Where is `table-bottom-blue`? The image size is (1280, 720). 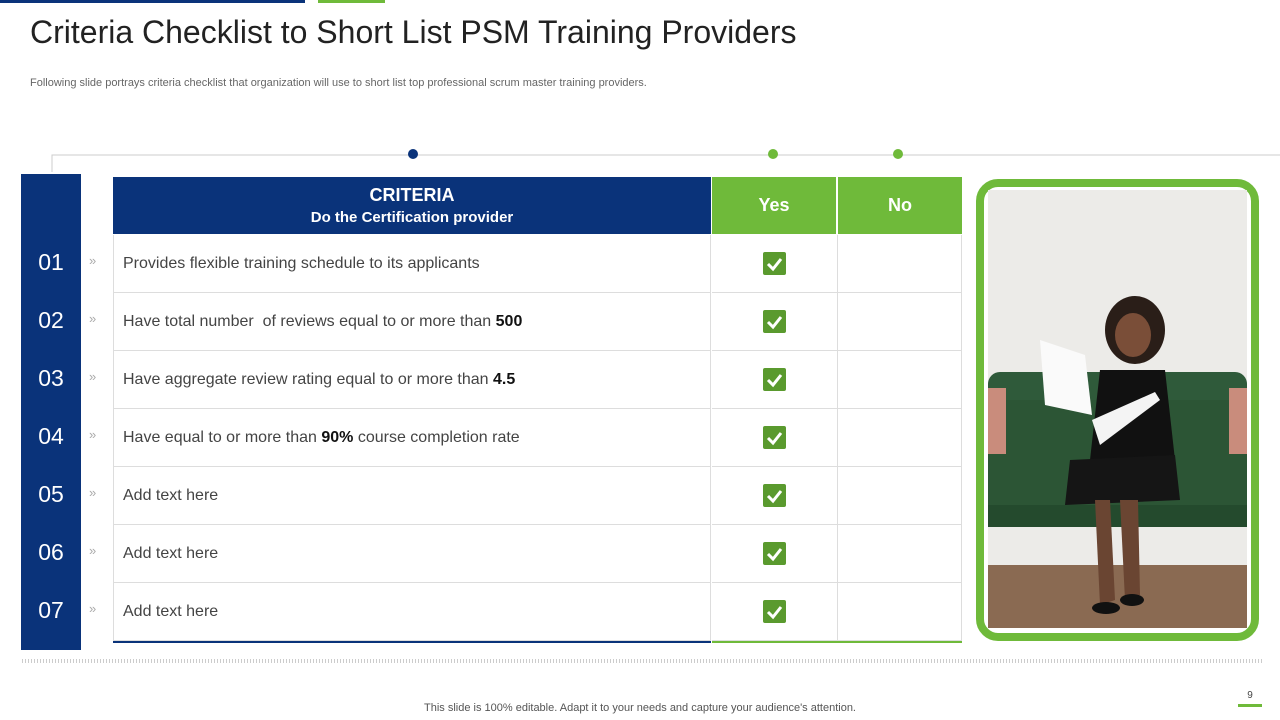 table-bottom-blue is located at coordinates (412, 642).